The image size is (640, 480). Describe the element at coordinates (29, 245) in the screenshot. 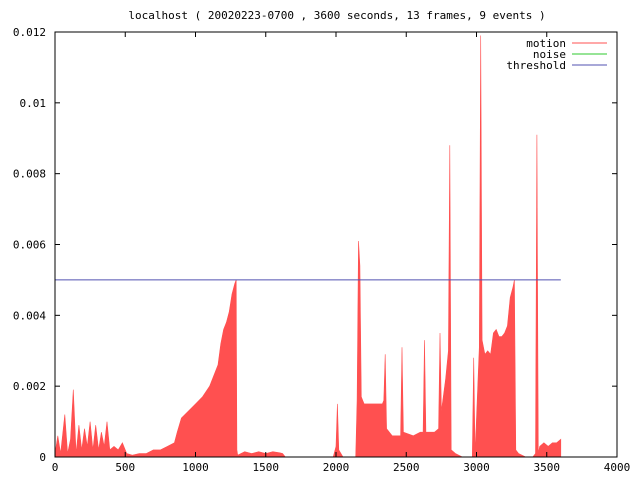

I see `y-tick-label: 0.006` at that location.